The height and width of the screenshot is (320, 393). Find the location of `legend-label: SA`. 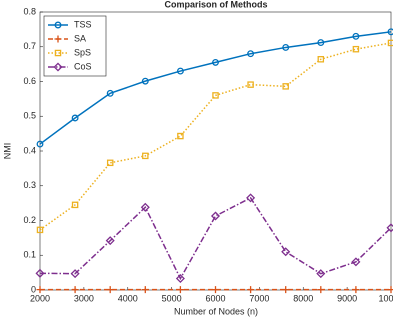

legend-label: SA is located at coordinates (80, 38).